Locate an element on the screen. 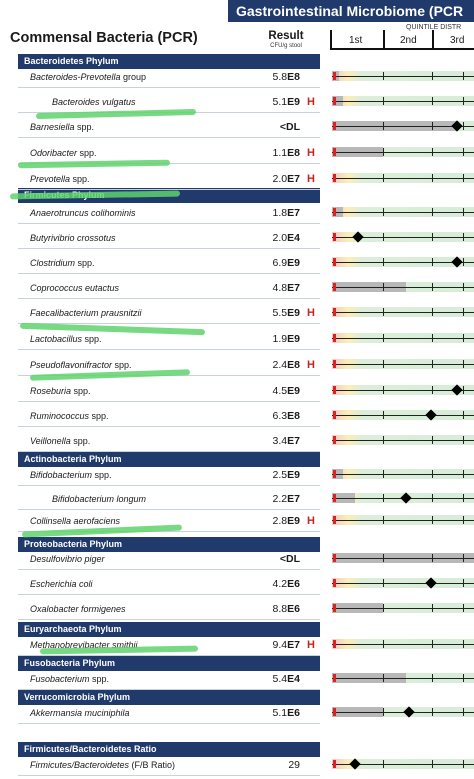 The image size is (474, 779). analyte-name-text: Coprococcus eutactus is located at coordinates (75, 288).